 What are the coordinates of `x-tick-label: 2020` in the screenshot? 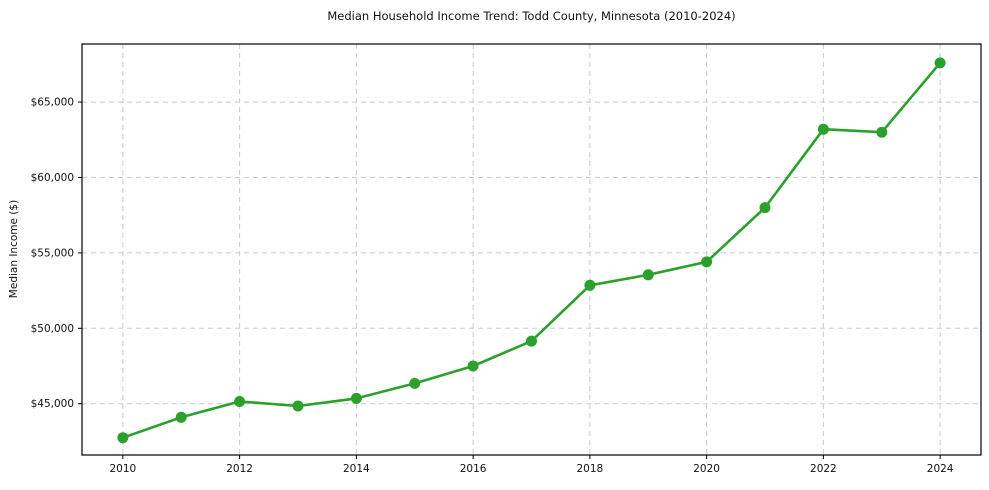 It's located at (706, 469).